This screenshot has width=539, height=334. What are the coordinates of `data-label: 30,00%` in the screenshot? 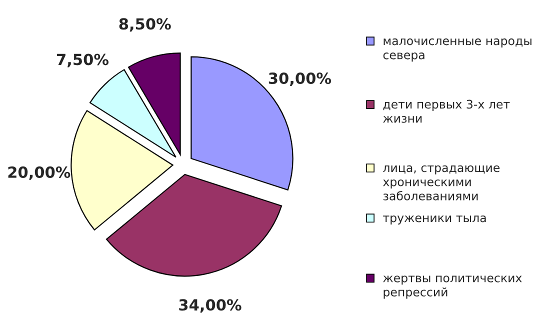 It's located at (300, 79).